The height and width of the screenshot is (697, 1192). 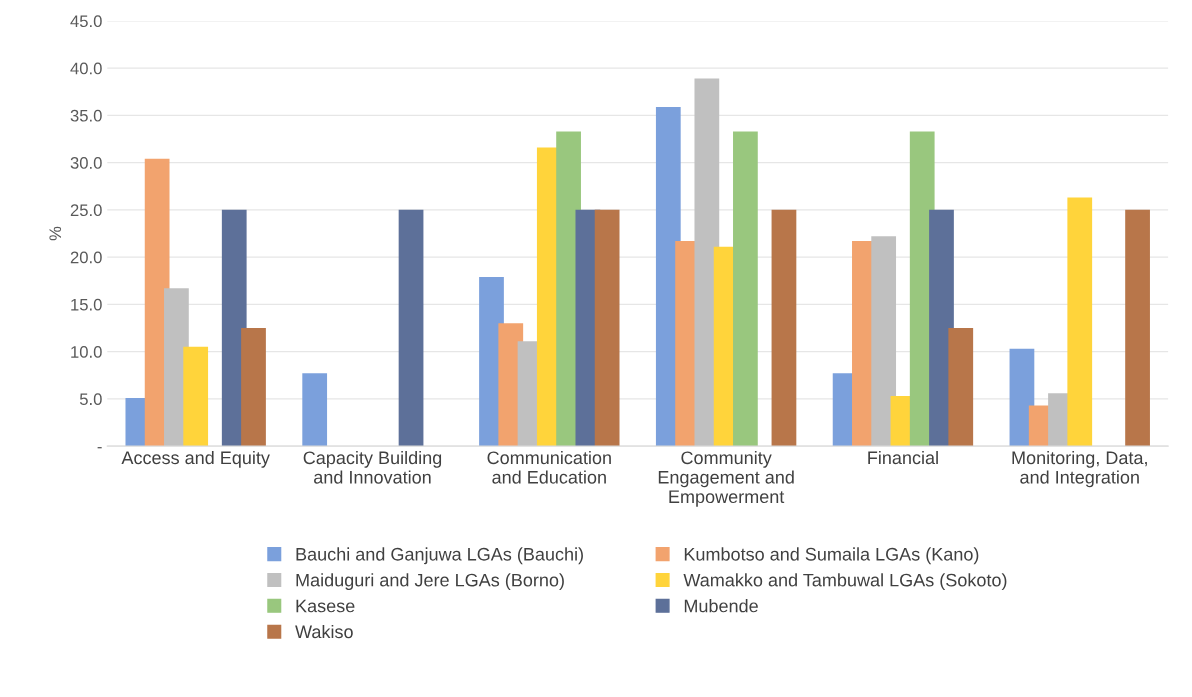 I want to click on y-tick-label: 10.0, so click(x=86, y=352).